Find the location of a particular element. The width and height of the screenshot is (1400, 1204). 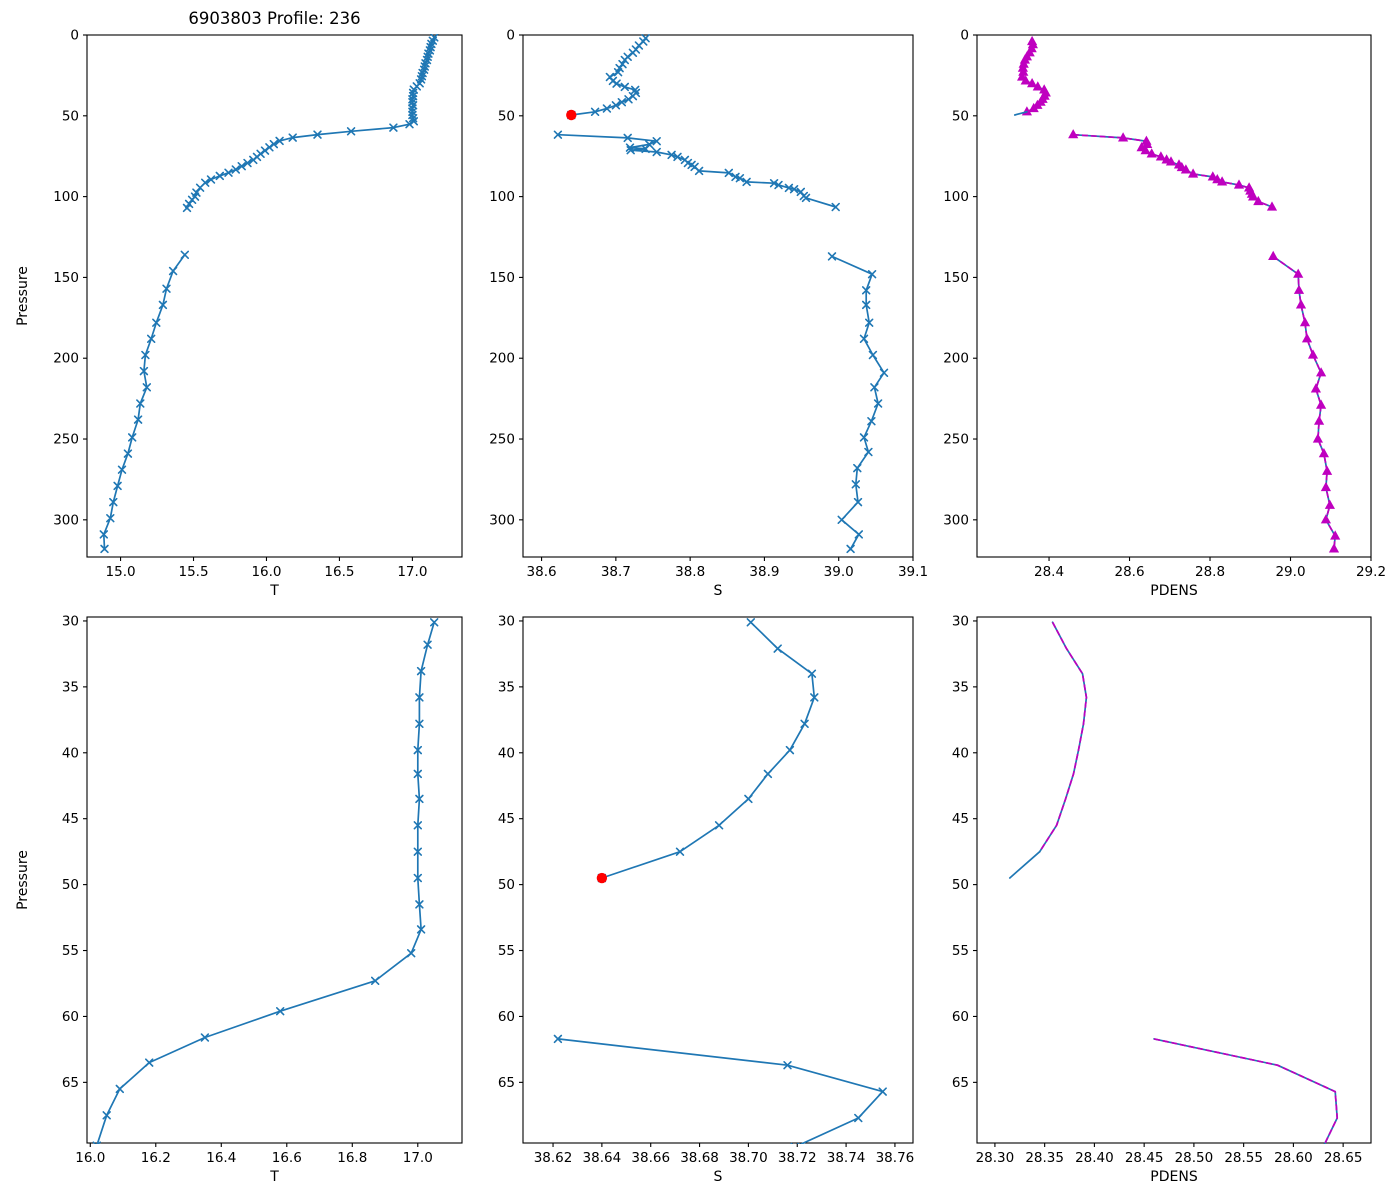

series-temperature-upper is located at coordinates (310, 123).